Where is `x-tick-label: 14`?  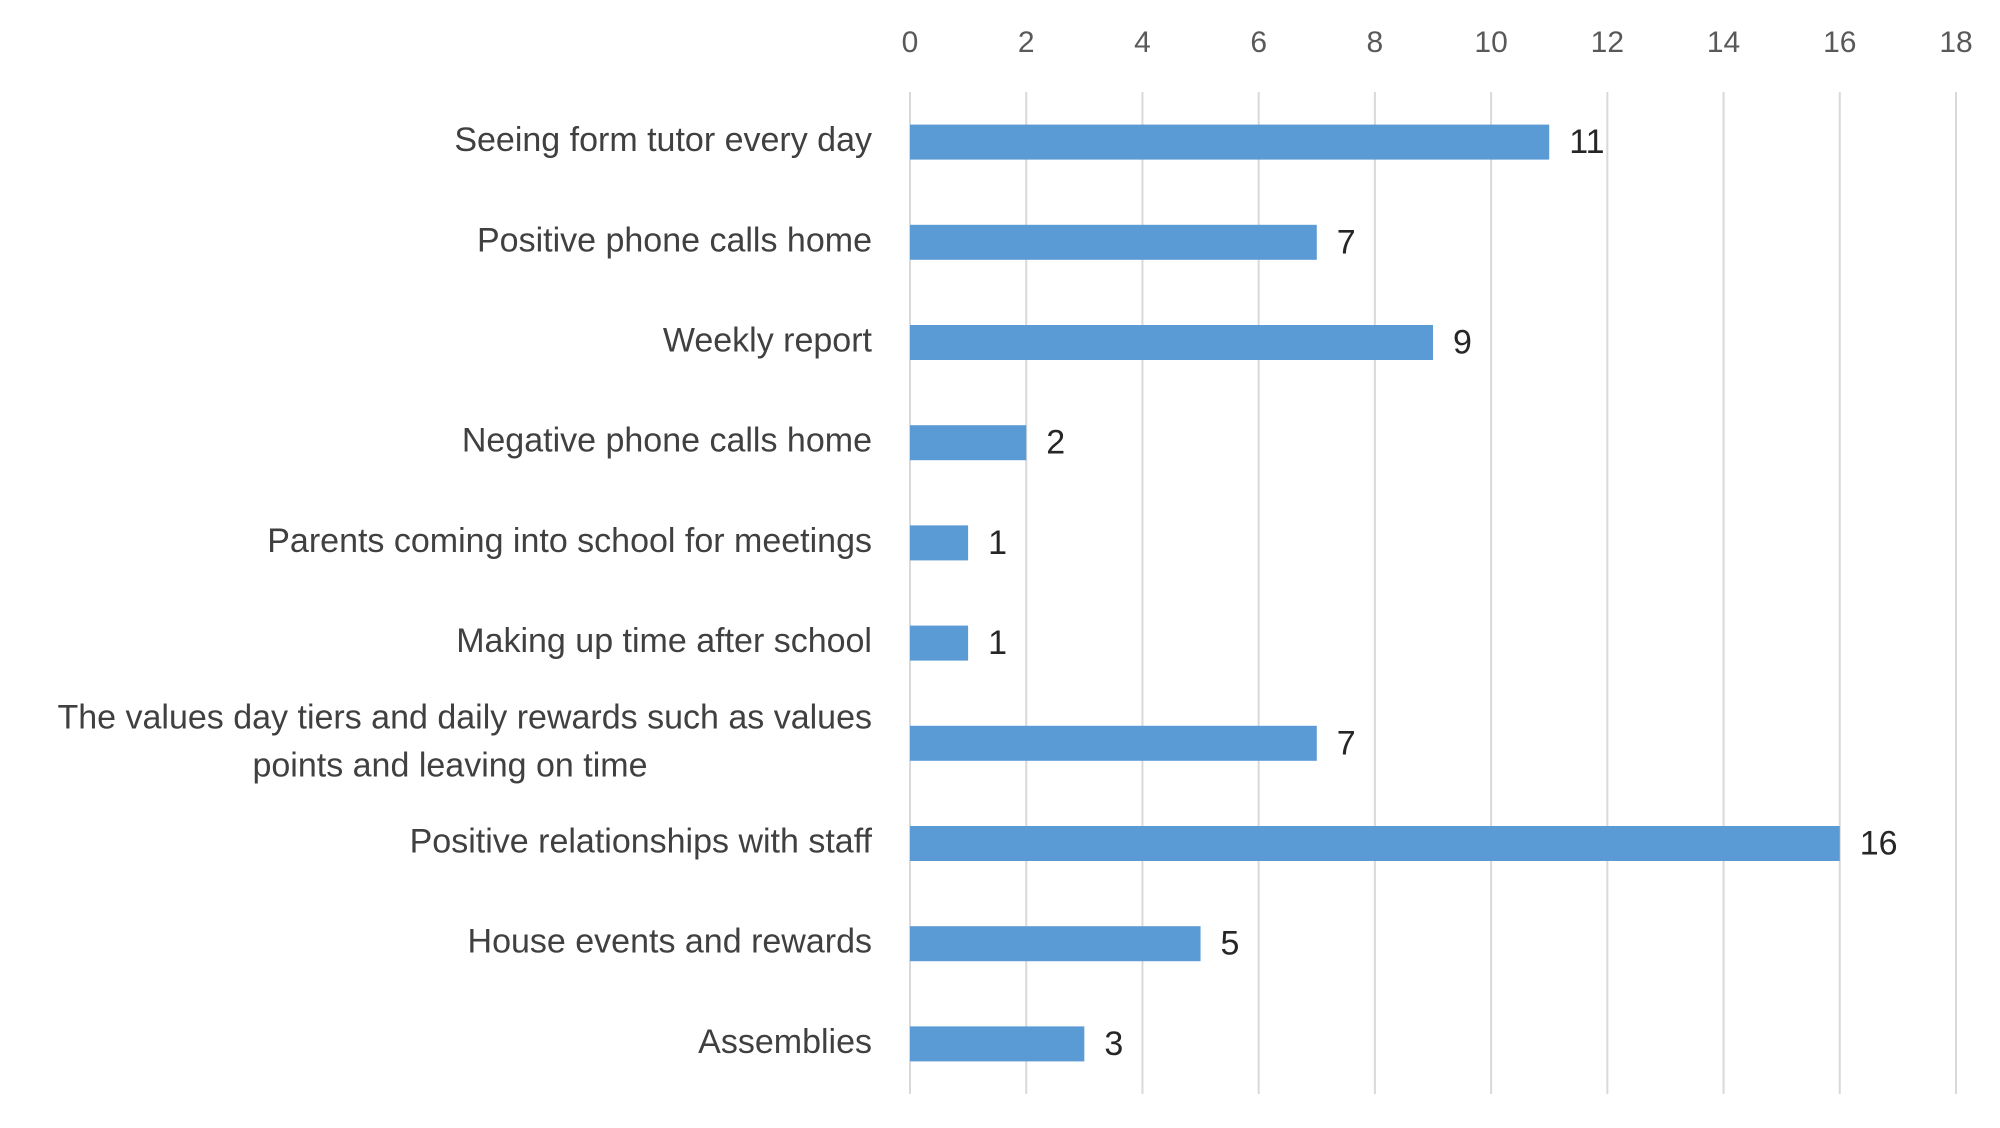
x-tick-label: 14 is located at coordinates (1723, 42).